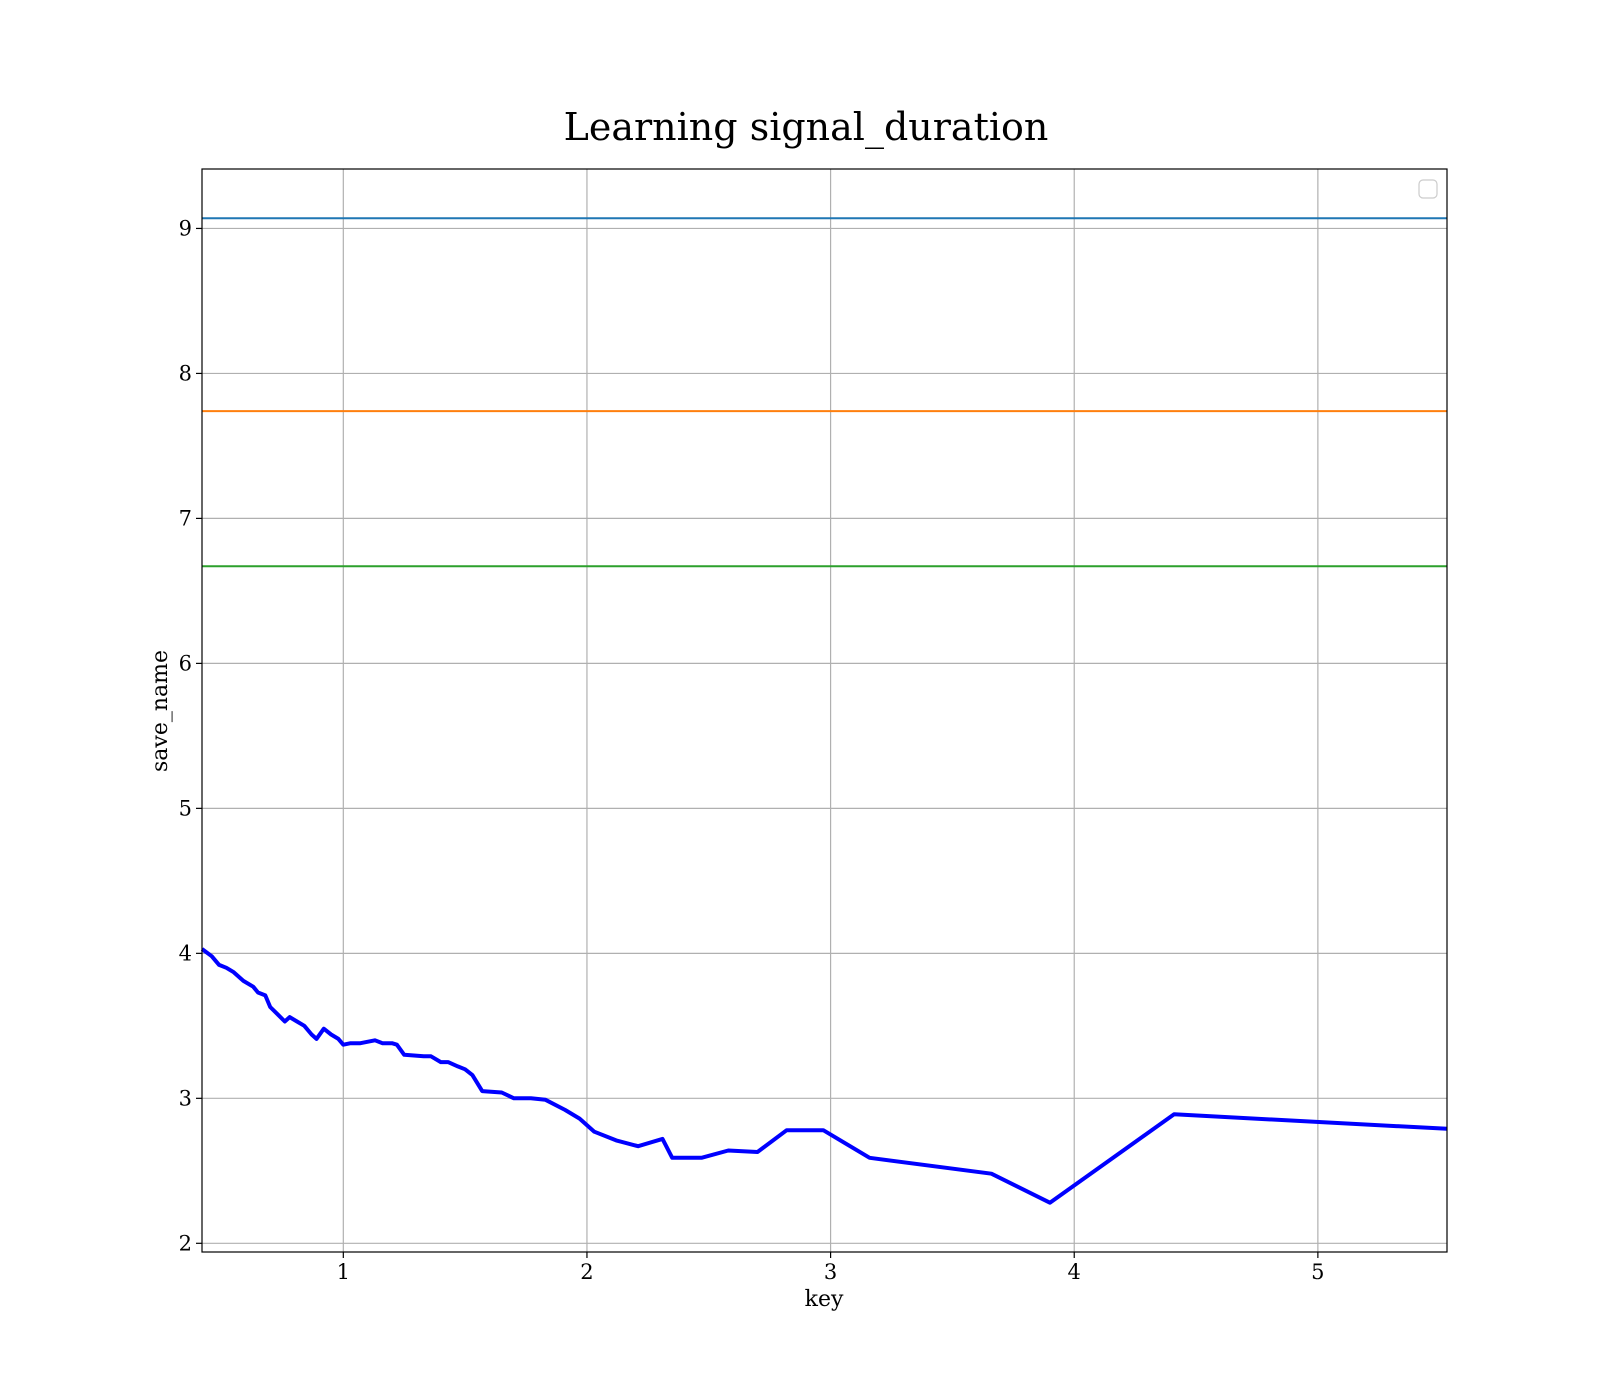 The image size is (1600, 1400). What do you see at coordinates (185, 1098) in the screenshot?
I see `y-tick-label: 3` at bounding box center [185, 1098].